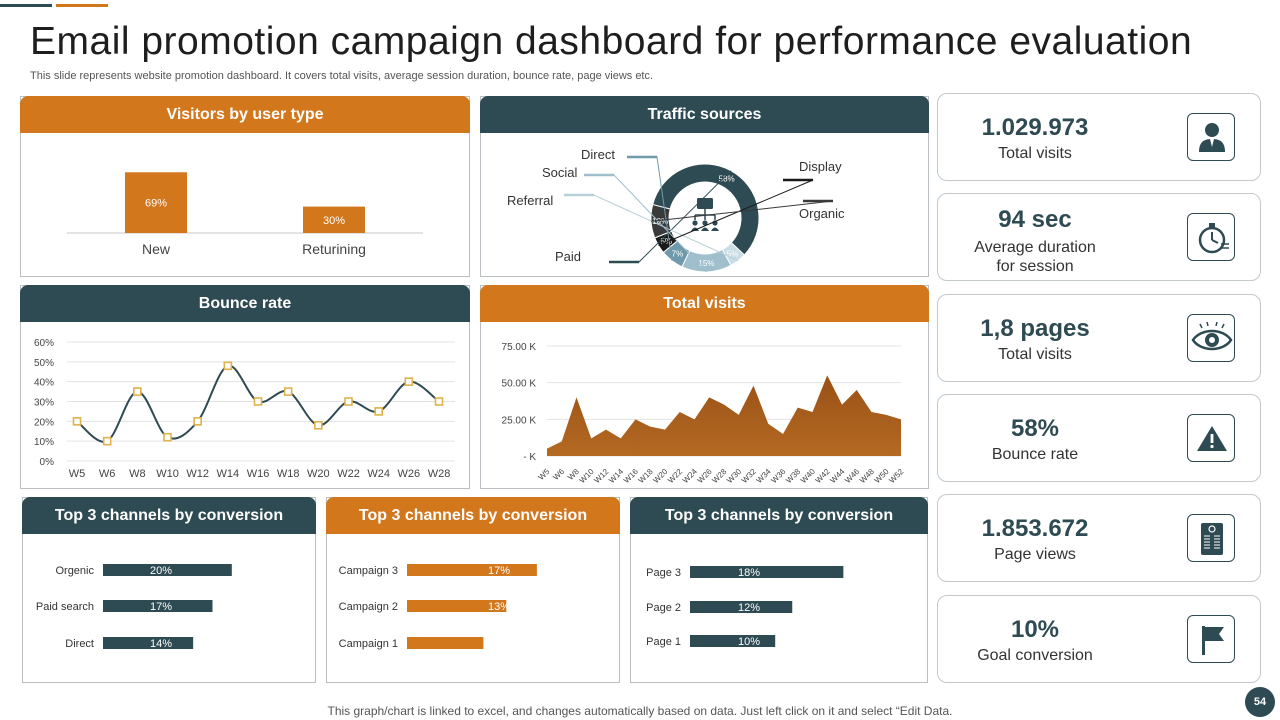 Image resolution: width=1280 pixels, height=720 pixels. What do you see at coordinates (749, 573) in the screenshot?
I see `hbar-value-label: 18%` at bounding box center [749, 573].